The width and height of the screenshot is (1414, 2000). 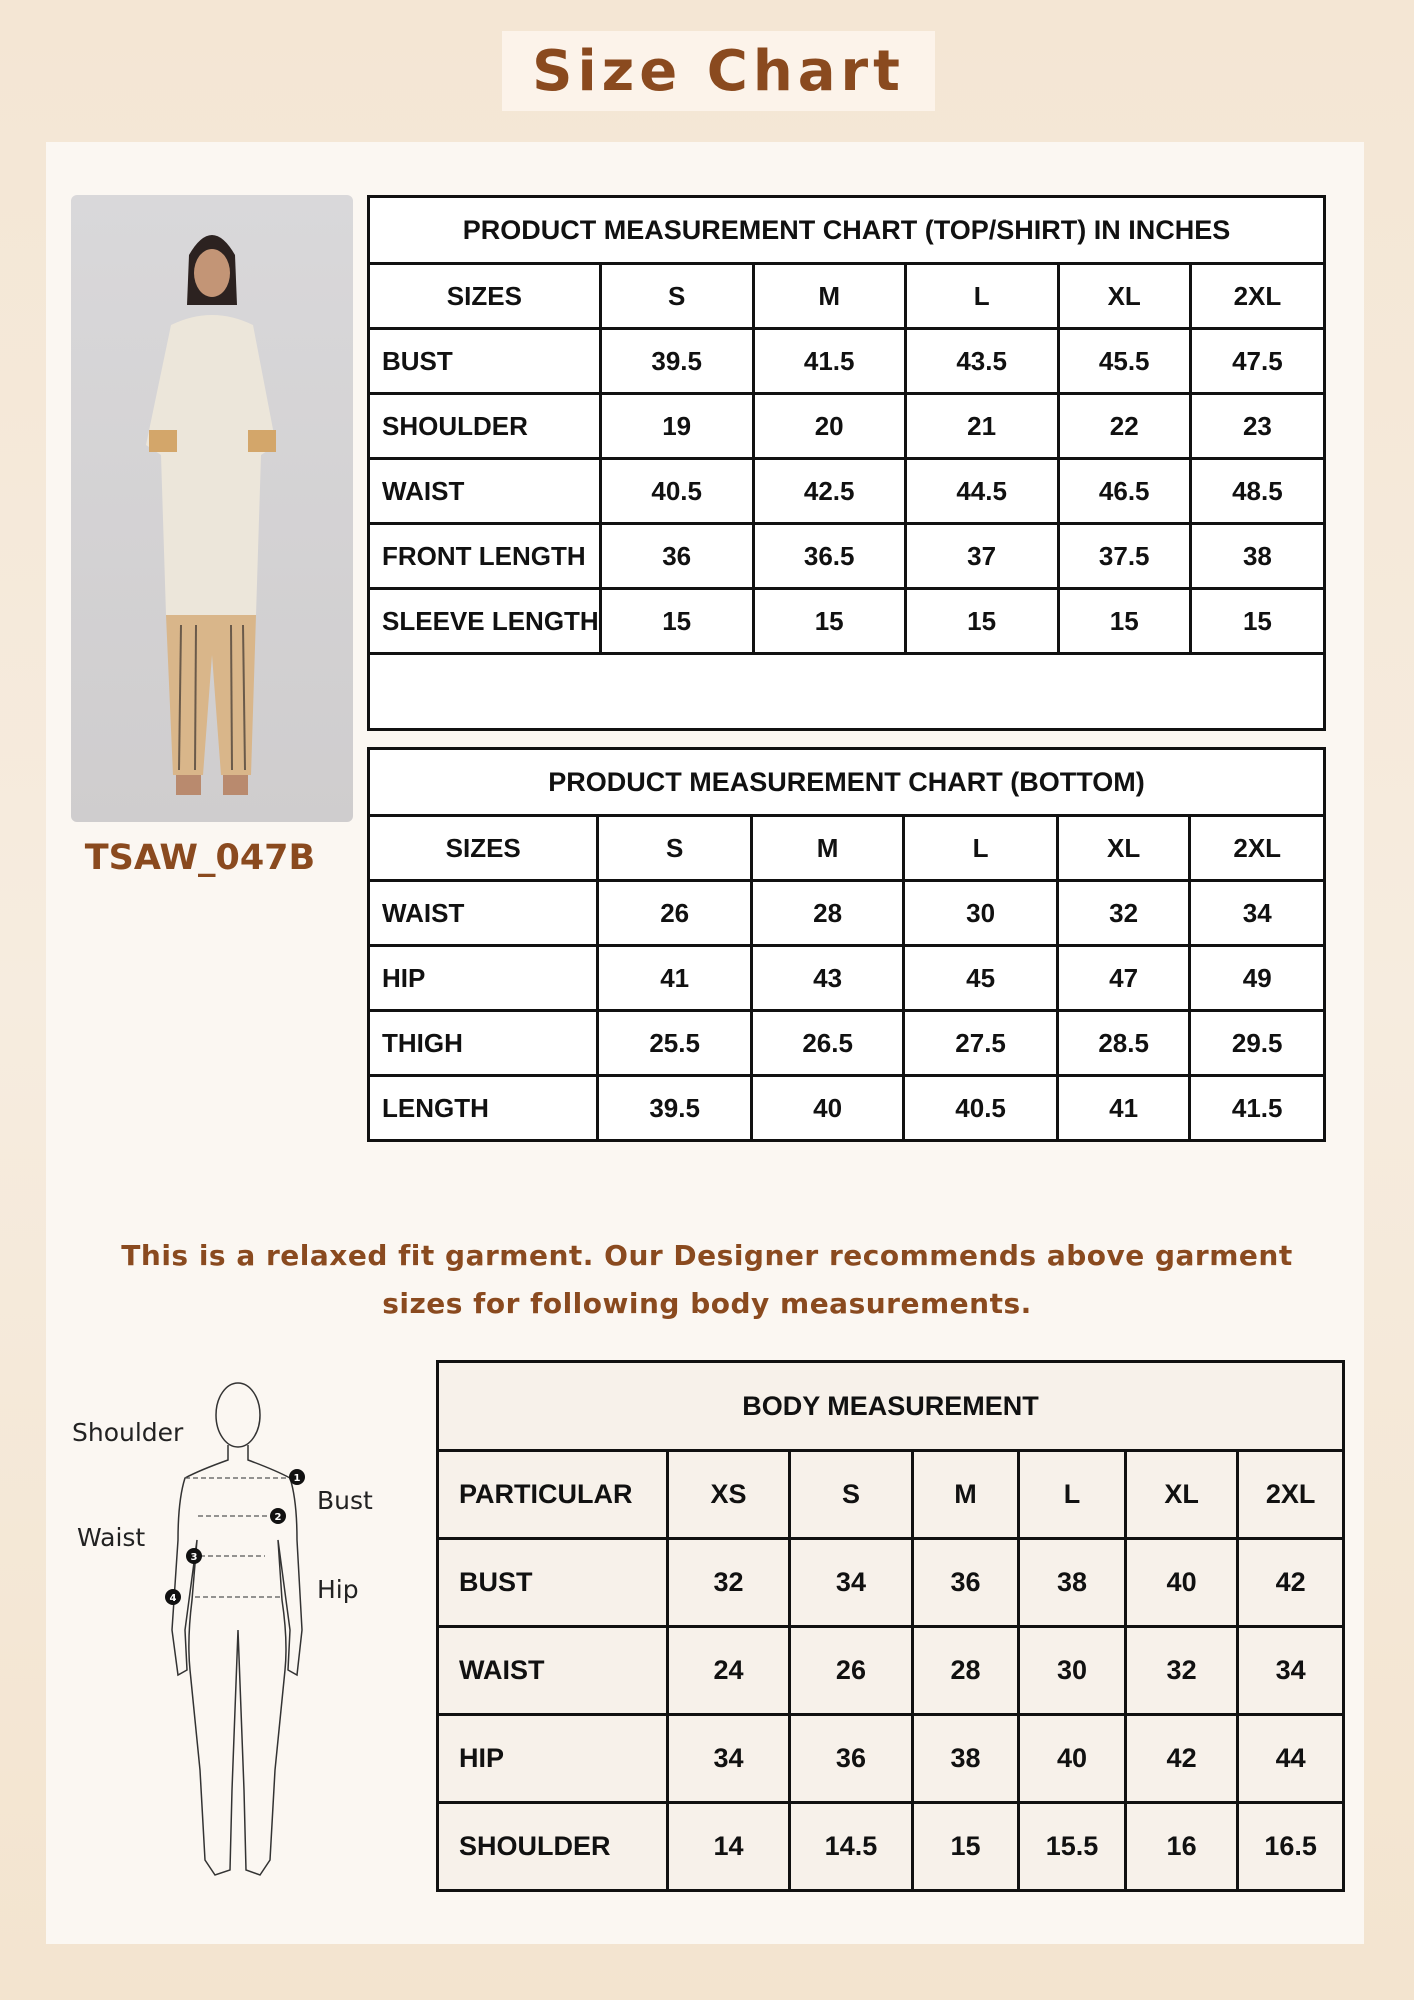 I want to click on value-cell: 40, so click(x=1181, y=1582).